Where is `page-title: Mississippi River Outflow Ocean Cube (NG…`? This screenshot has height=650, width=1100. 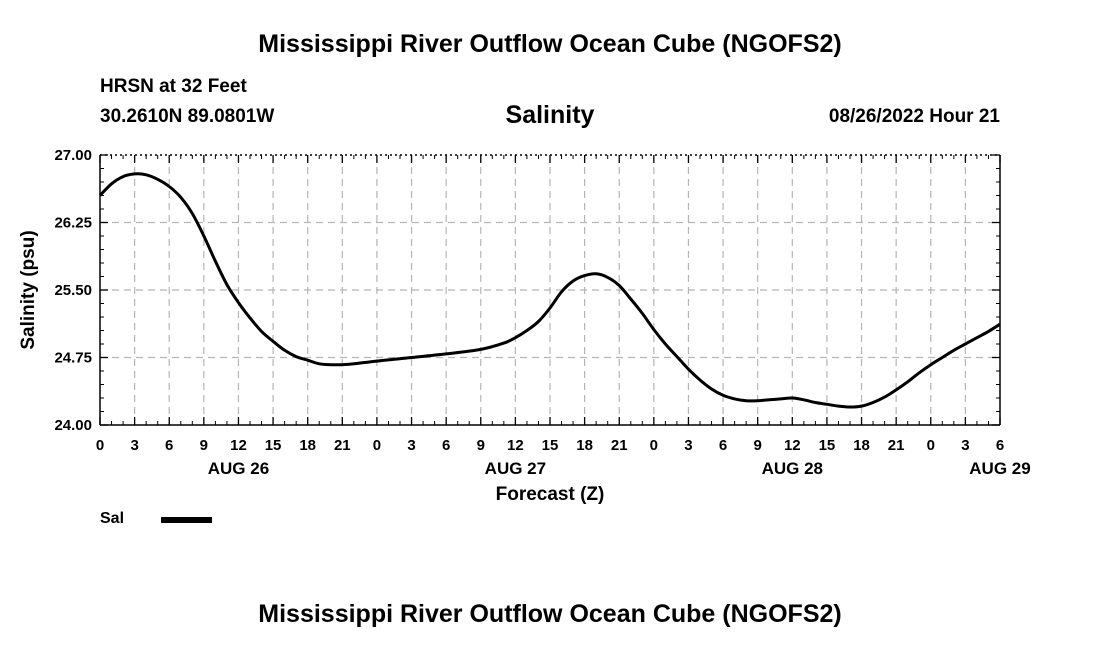
page-title: Mississippi River Outflow Ocean Cube (NG… is located at coordinates (550, 44).